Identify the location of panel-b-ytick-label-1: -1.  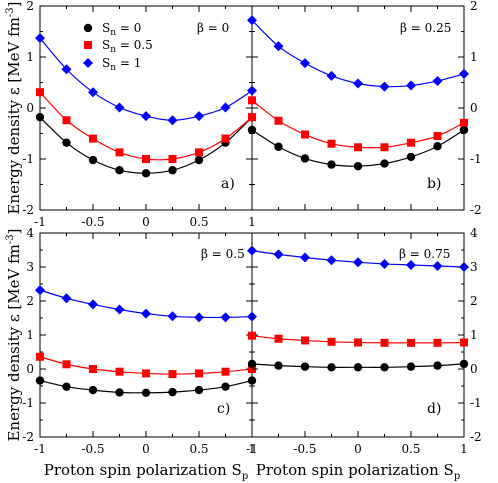
(476, 159).